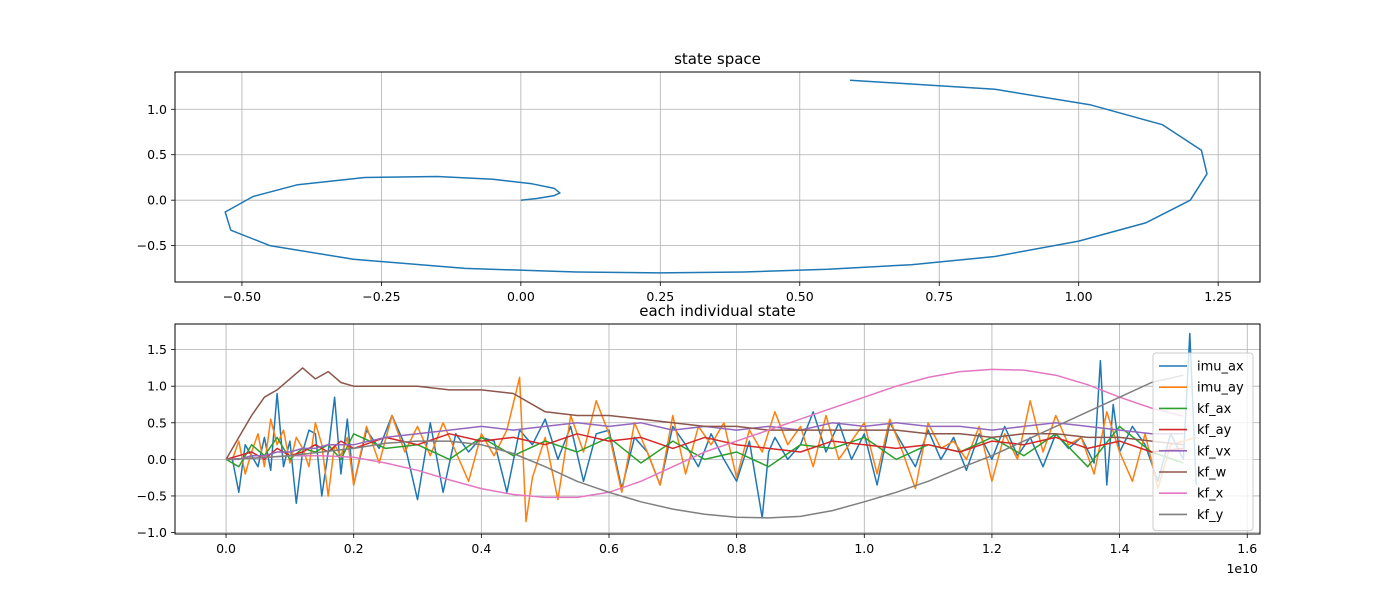 The image size is (1400, 600). I want to click on chart-title: each individual state, so click(717, 311).